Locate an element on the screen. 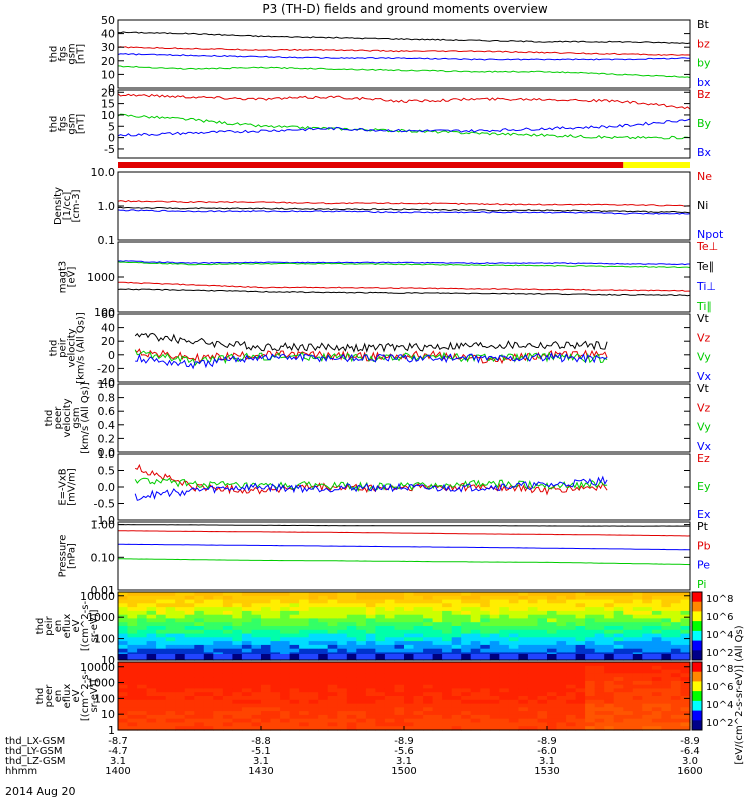 The image size is (750, 800). y-tick-label: 0.5 is located at coordinates (107, 471).